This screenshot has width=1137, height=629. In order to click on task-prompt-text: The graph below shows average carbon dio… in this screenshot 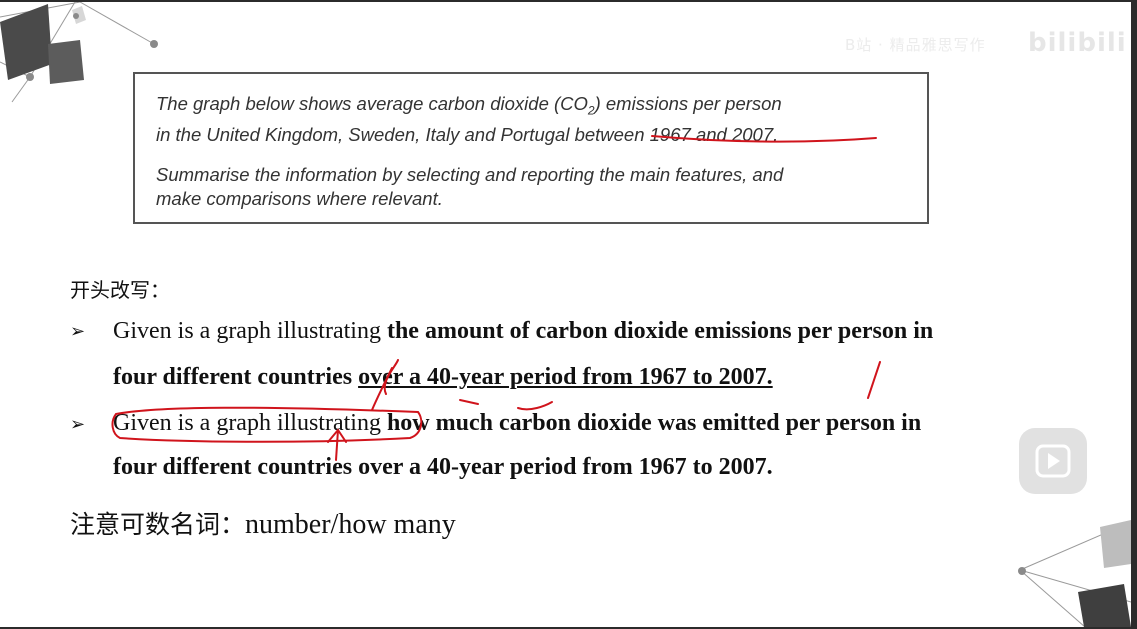, I will do `click(536, 119)`.